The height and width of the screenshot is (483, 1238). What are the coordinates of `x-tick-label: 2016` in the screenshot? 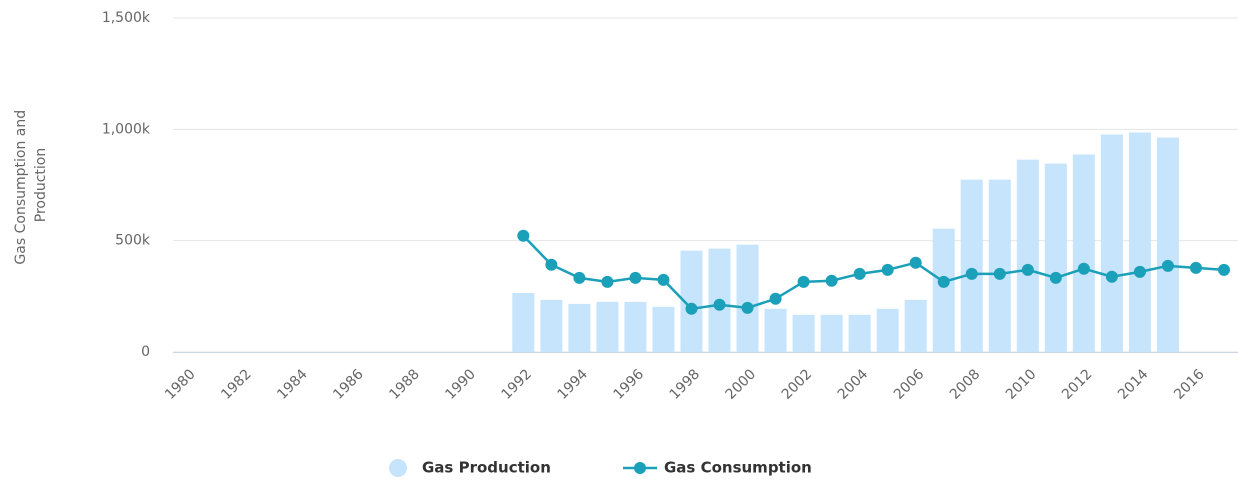 It's located at (1189, 384).